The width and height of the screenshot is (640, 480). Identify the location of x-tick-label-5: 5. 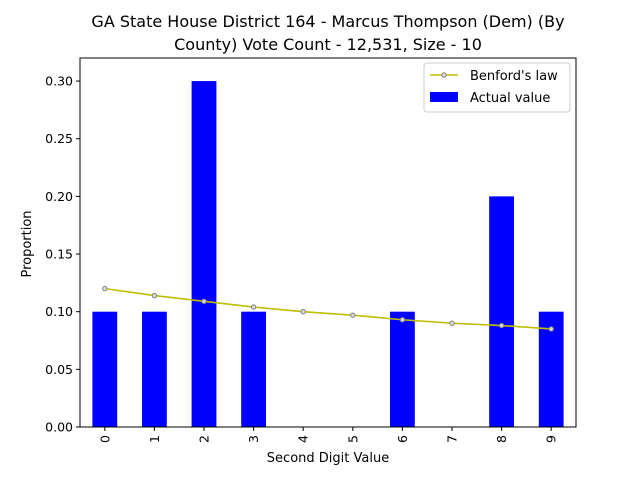
(352, 439).